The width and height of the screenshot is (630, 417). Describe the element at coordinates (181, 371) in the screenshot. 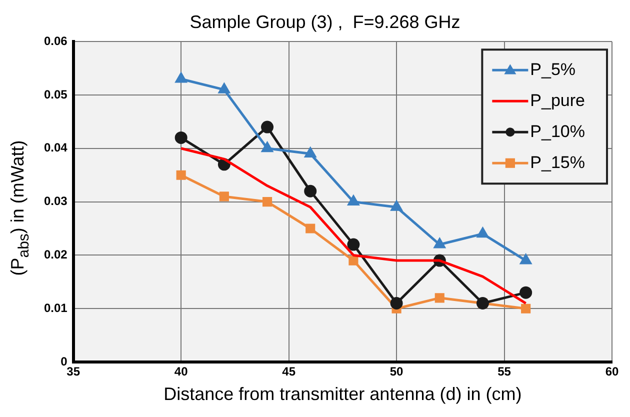

I see `x-tick-label: 40` at that location.